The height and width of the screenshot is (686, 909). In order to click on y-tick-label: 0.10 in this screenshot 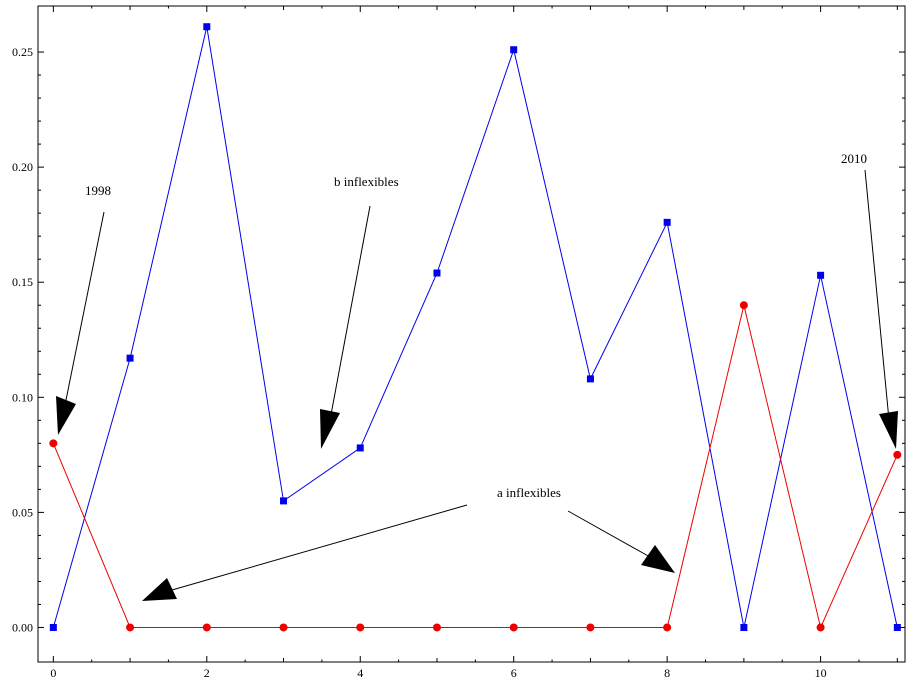, I will do `click(22, 397)`.